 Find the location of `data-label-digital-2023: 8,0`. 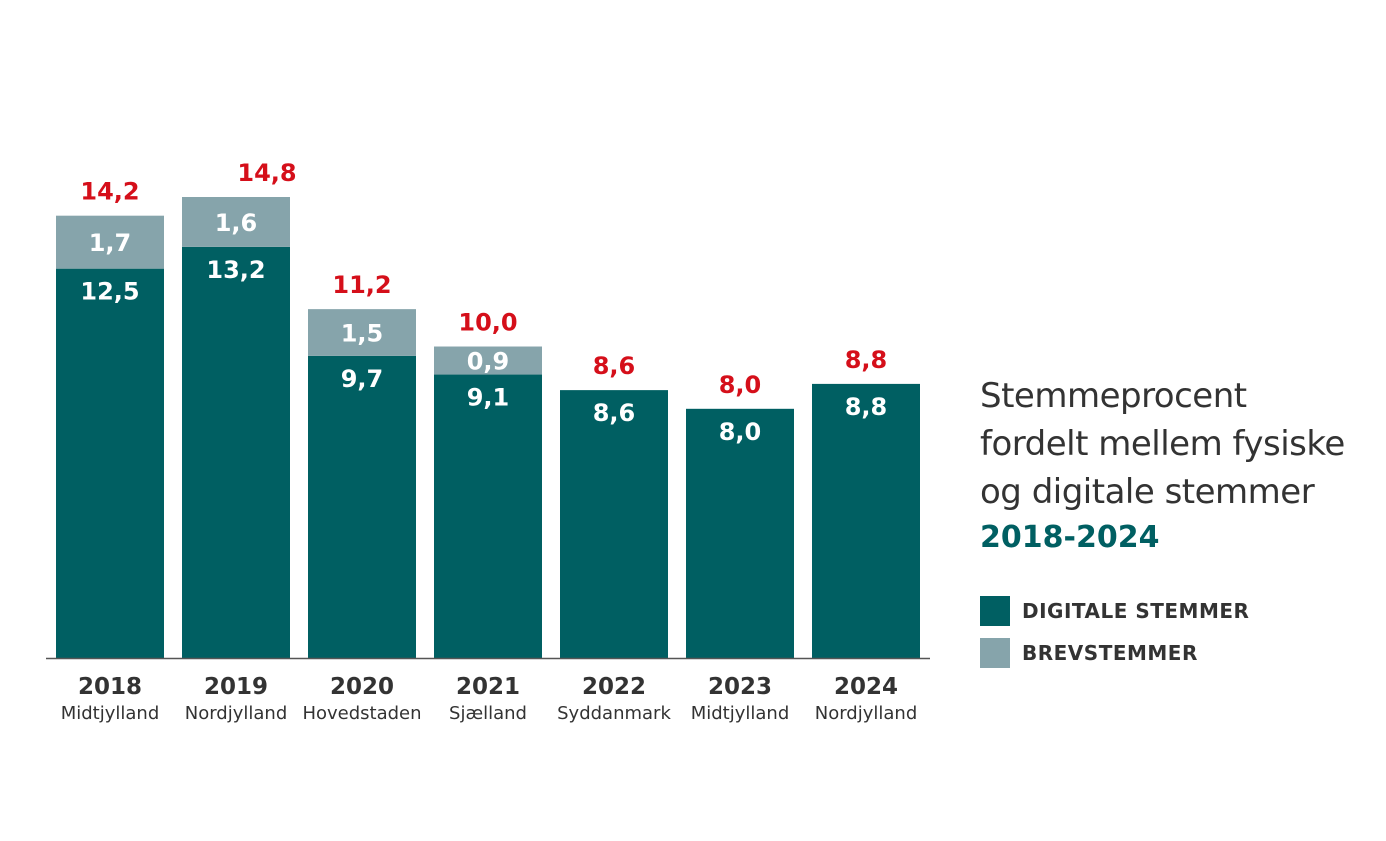

data-label-digital-2023: 8,0 is located at coordinates (740, 432).